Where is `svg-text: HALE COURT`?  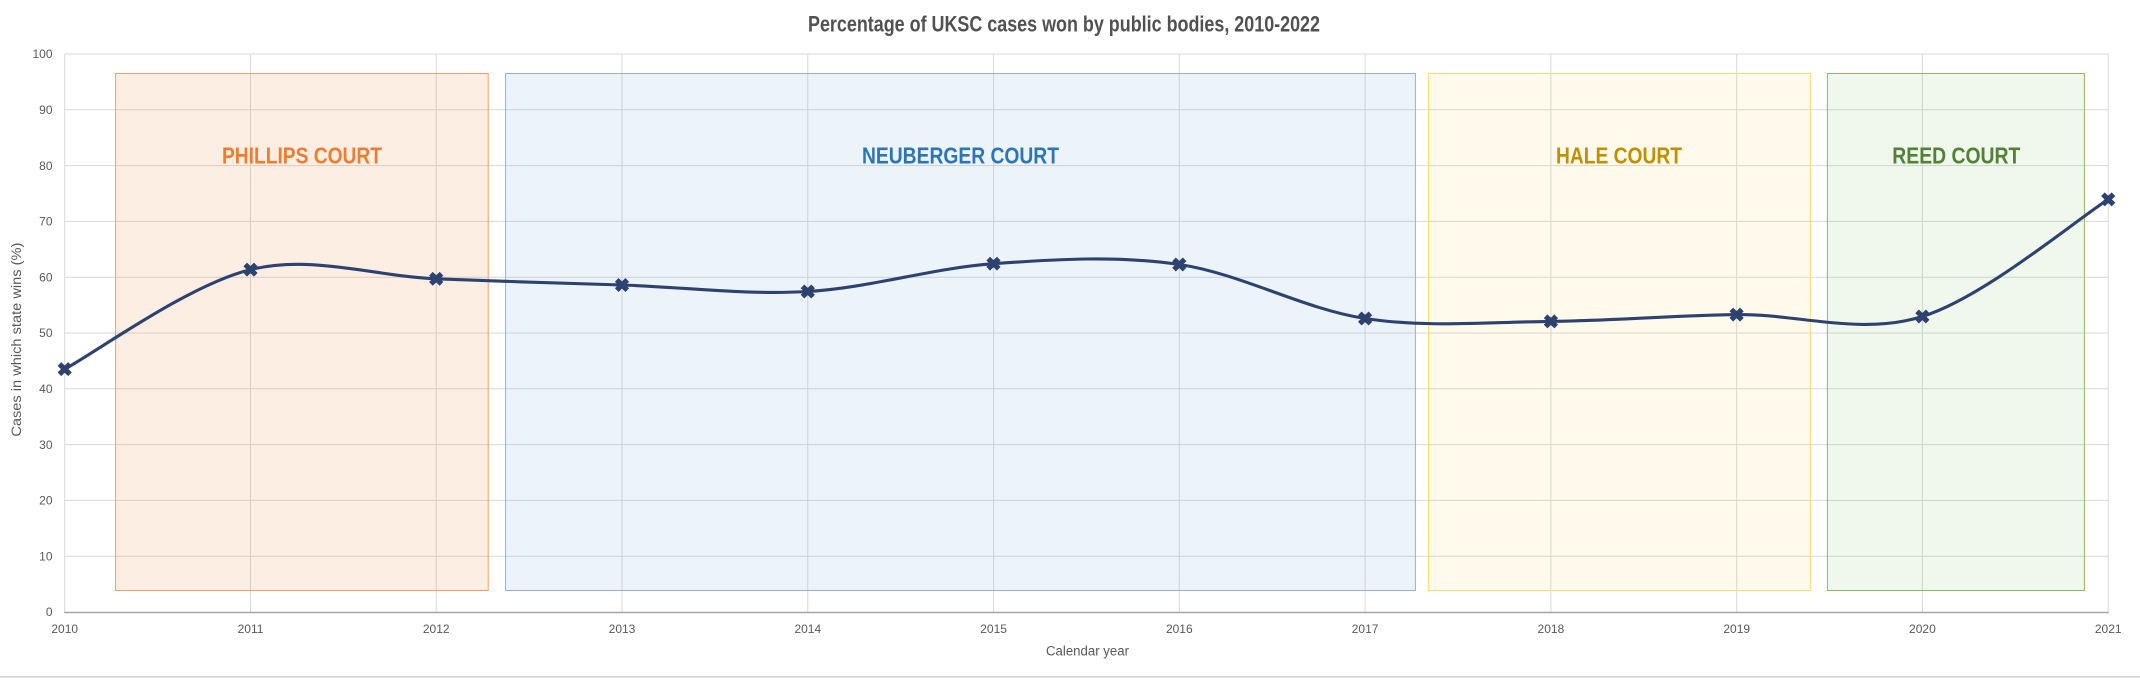
svg-text: HALE COURT is located at coordinates (1619, 155).